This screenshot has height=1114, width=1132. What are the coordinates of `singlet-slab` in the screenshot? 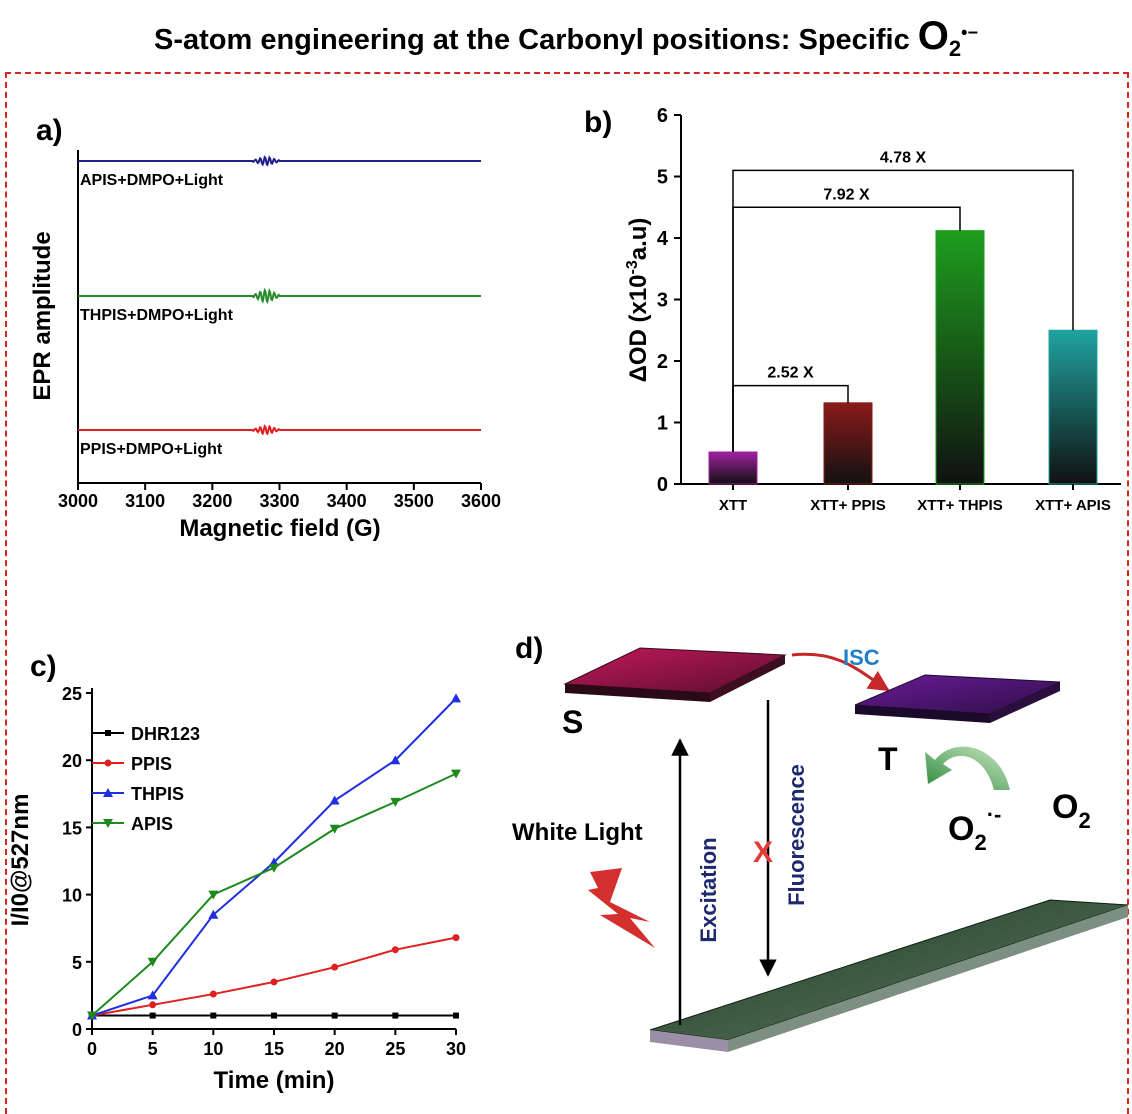 It's located at (675, 674).